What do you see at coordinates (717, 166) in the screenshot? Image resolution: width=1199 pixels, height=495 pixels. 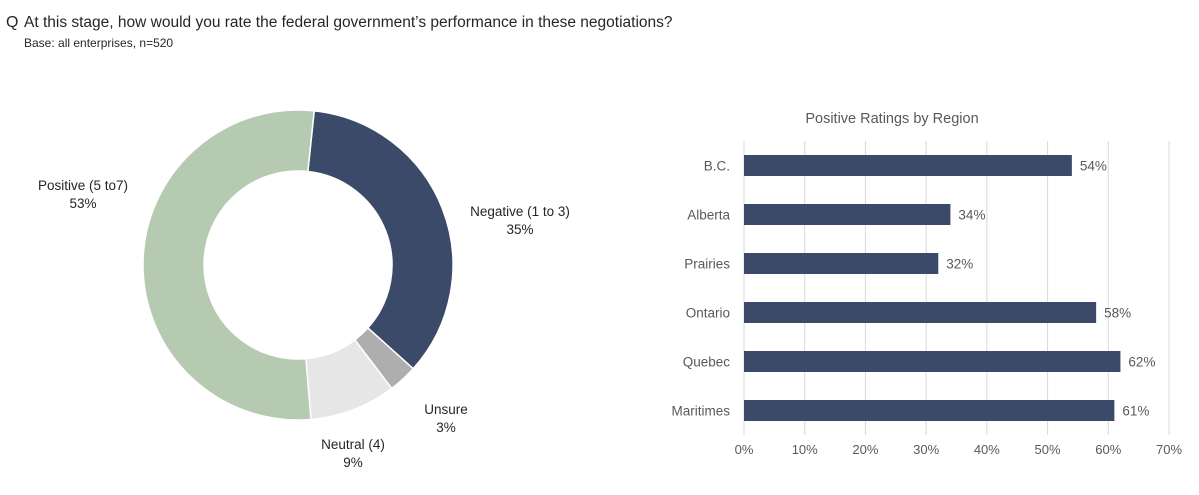 I see `category-label-b-c: B.C.` at bounding box center [717, 166].